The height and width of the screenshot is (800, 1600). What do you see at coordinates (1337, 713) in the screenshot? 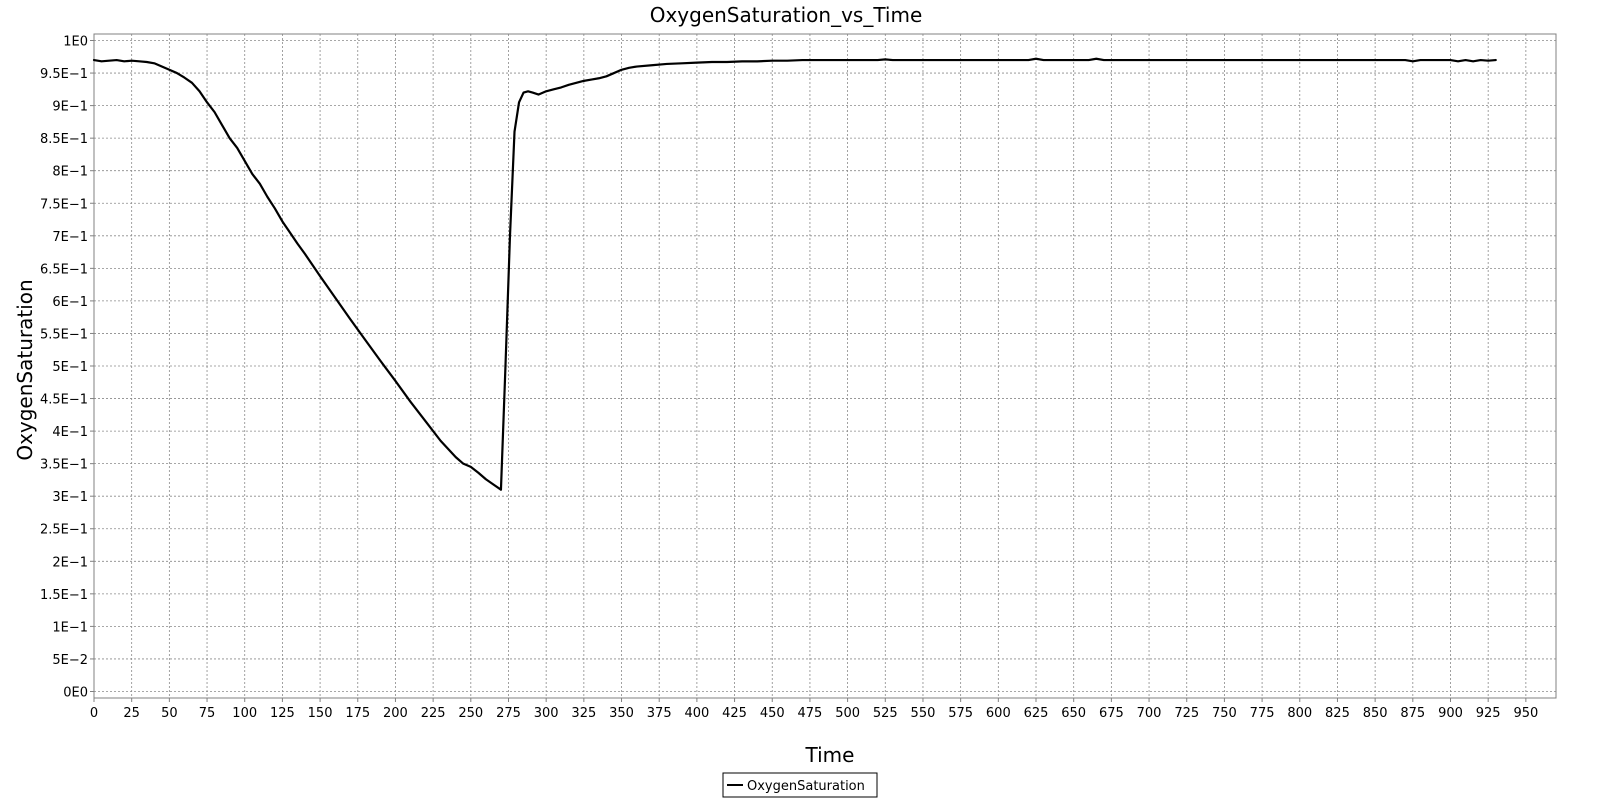
I see `x-tick-label: 825` at bounding box center [1337, 713].